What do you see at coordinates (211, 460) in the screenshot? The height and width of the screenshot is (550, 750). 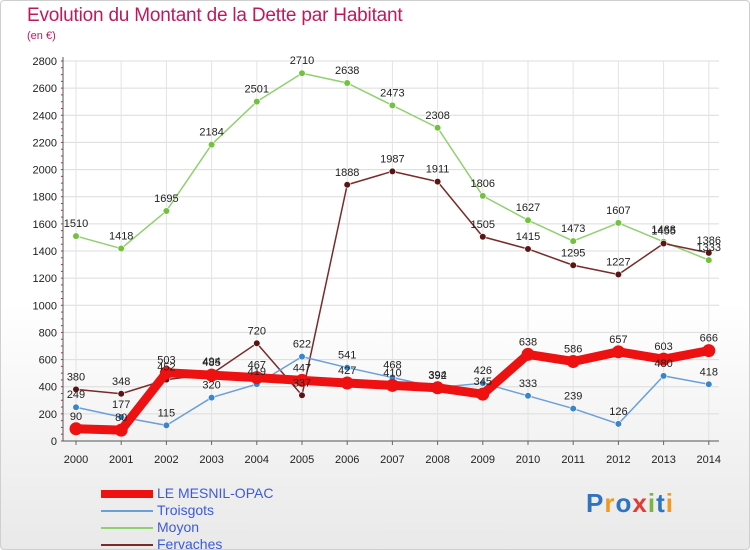 I see `x-tick-label: 2003` at bounding box center [211, 460].